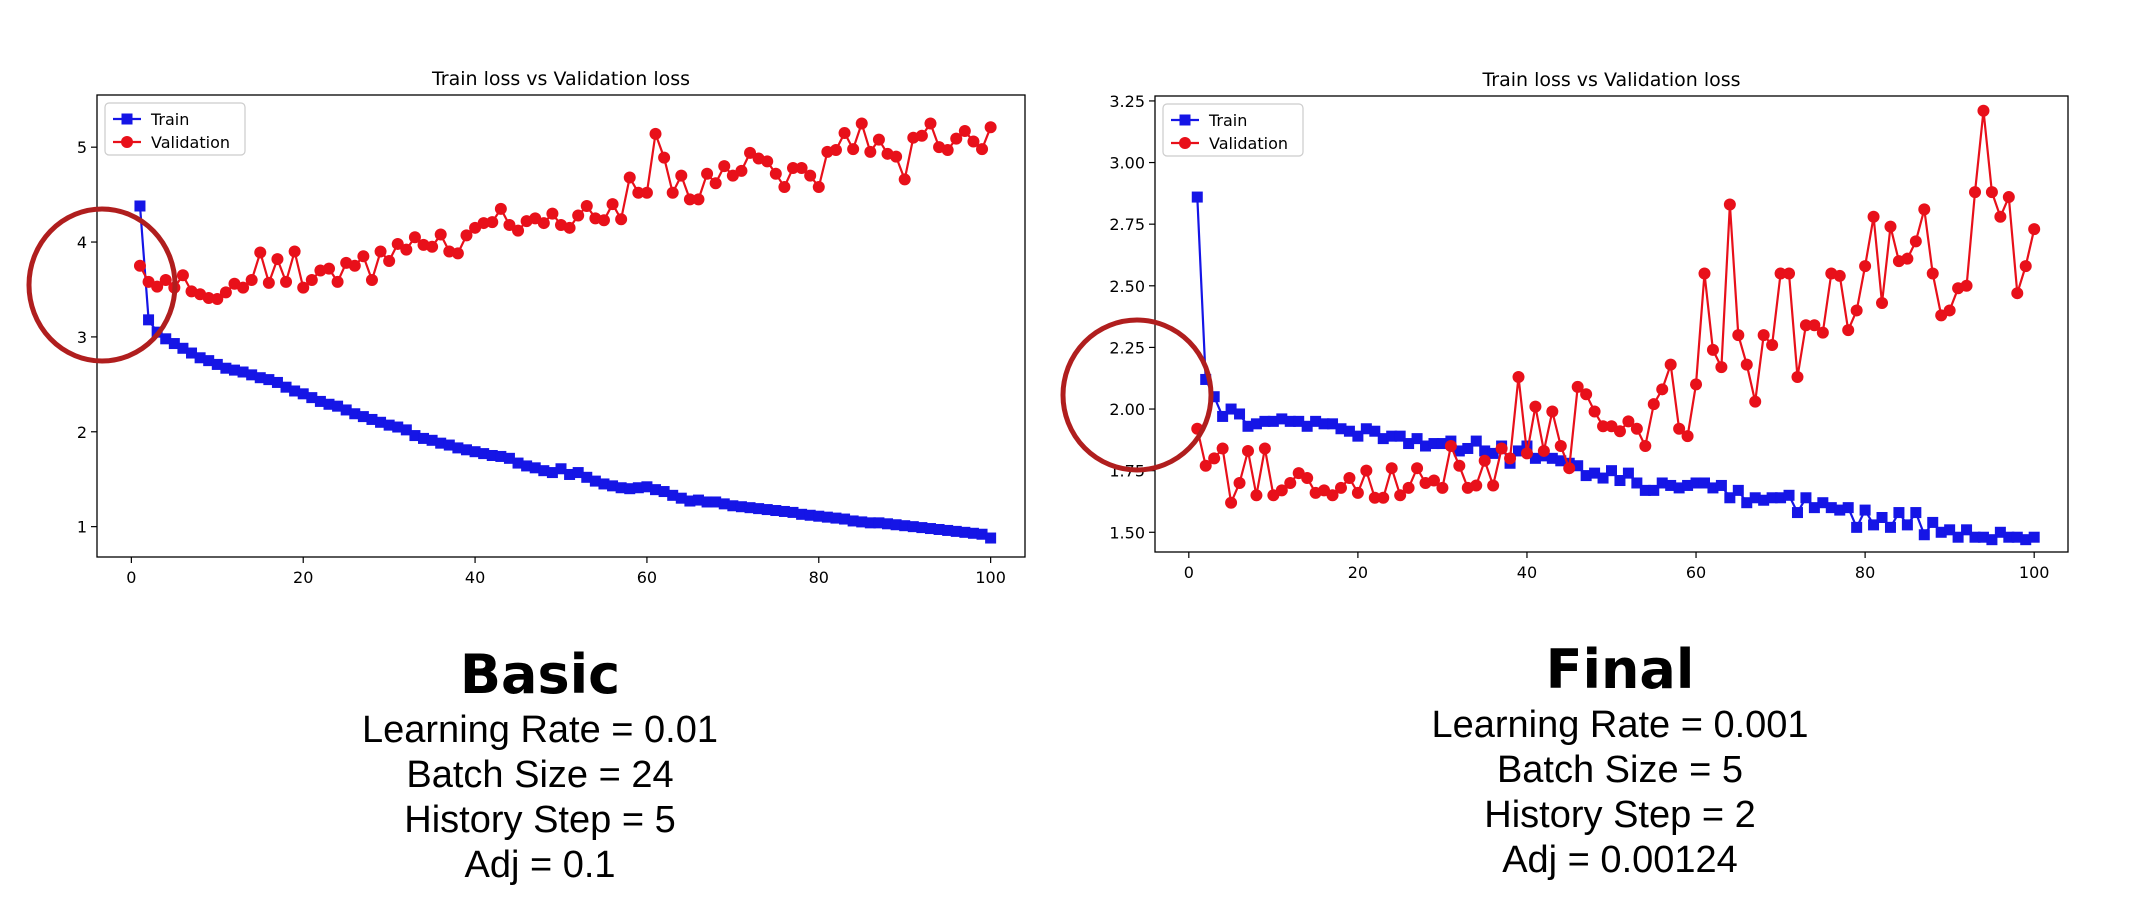 The width and height of the screenshot is (2140, 922). Describe the element at coordinates (1127, 286) in the screenshot. I see `y-tick-label: 2.50` at that location.